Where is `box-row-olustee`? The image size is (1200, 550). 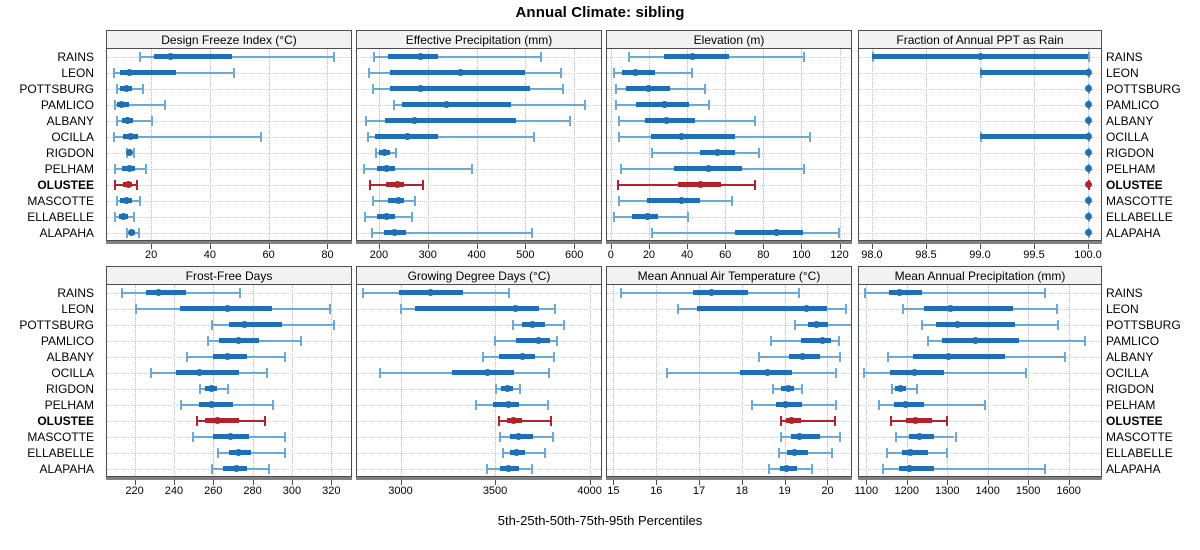 box-row-olustee is located at coordinates (729, 185).